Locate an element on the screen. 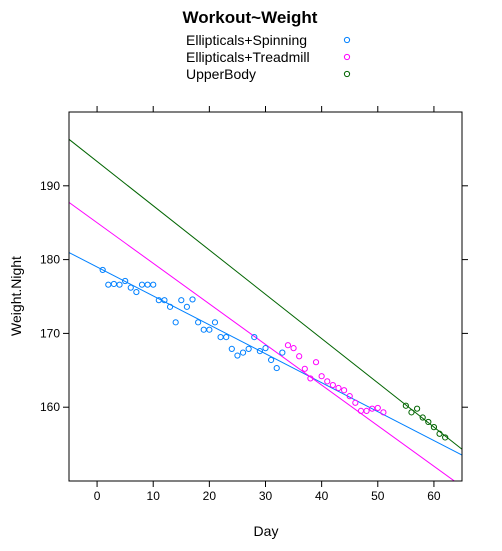 This screenshot has height=551, width=502. legend-label-0: Ellipticals+Spinning is located at coordinates (246, 40).